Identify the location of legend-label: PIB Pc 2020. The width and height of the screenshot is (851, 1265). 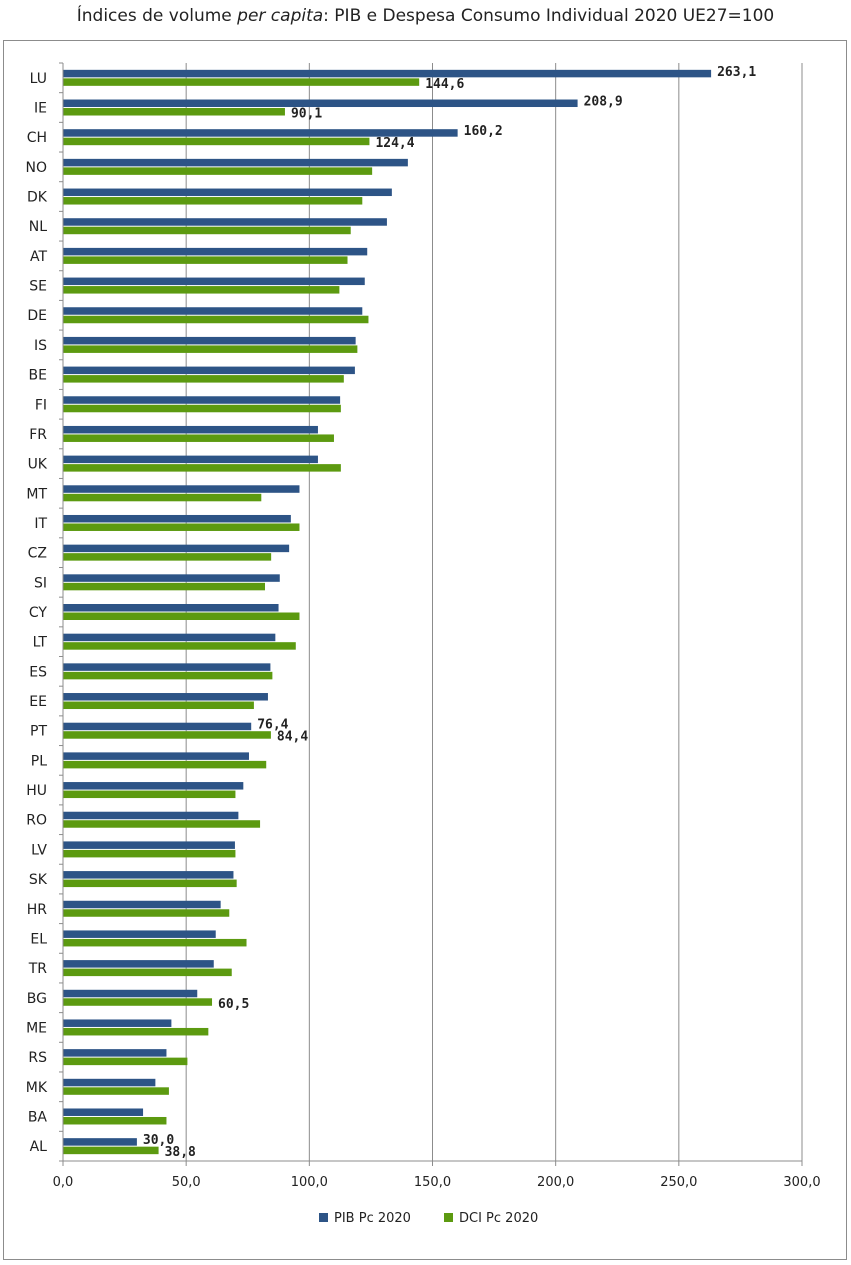
(372, 1218).